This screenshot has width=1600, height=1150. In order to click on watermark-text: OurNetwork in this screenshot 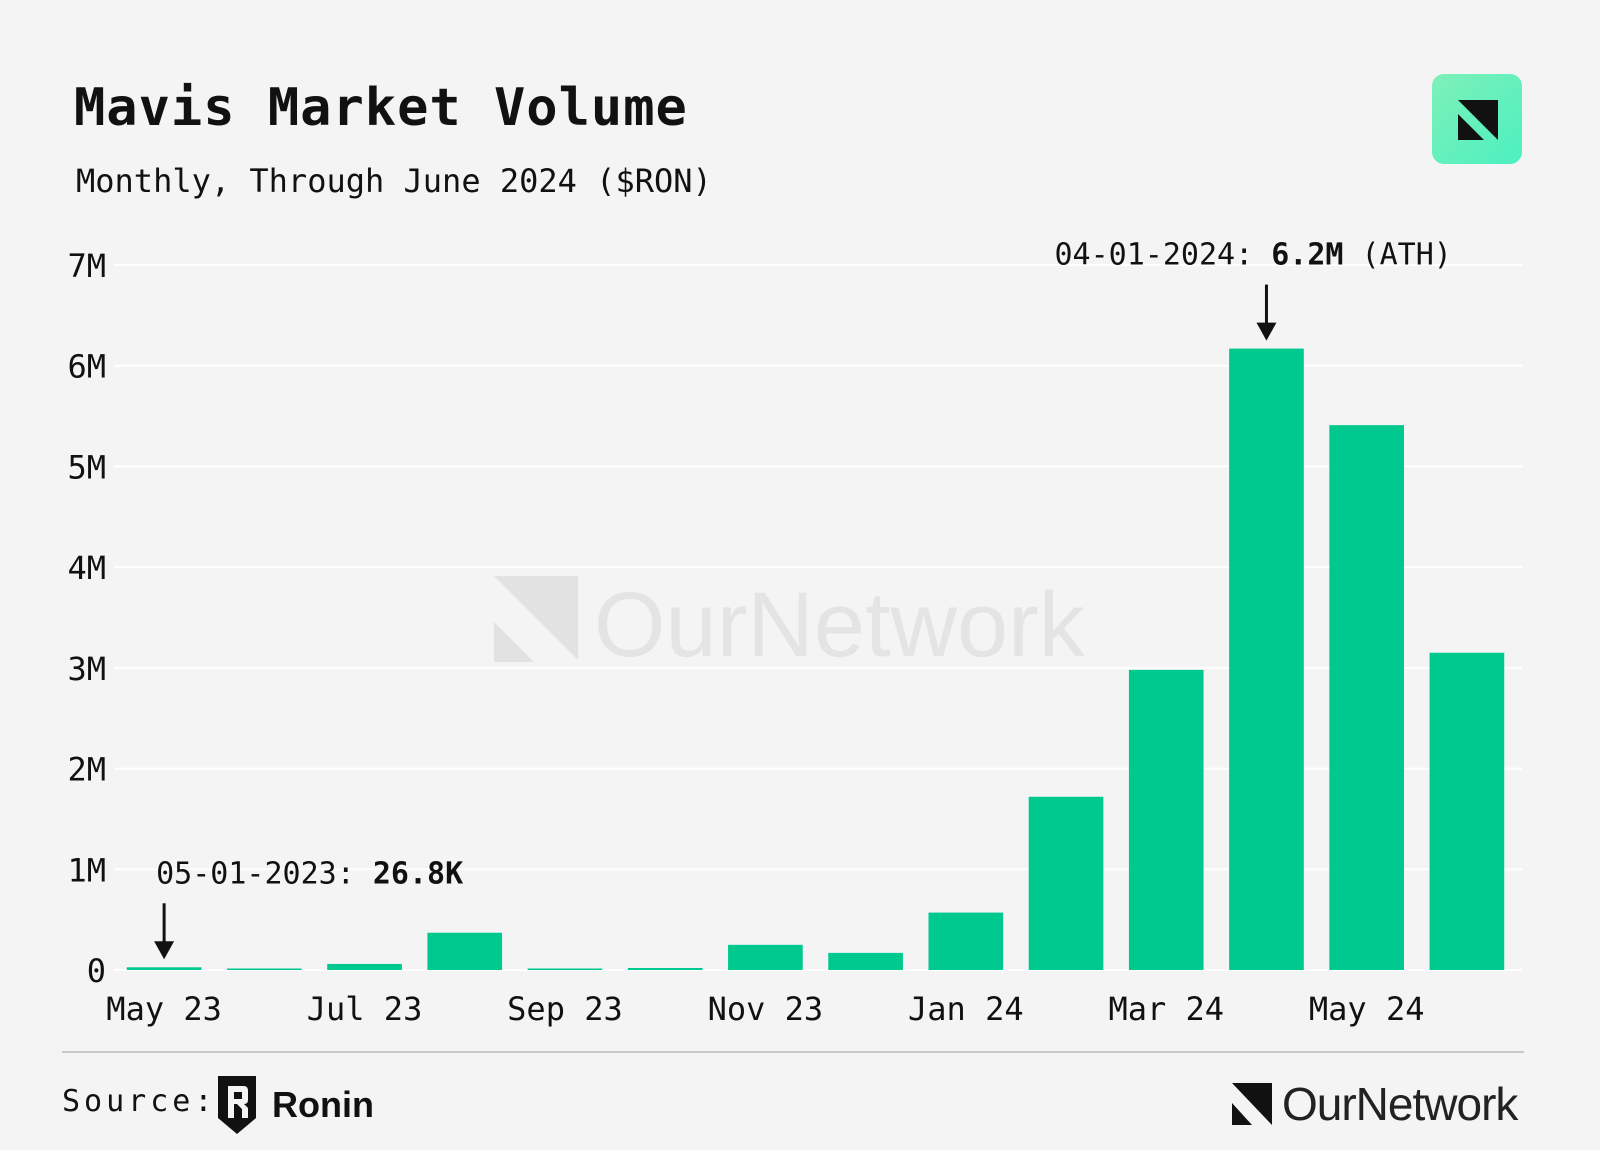, I will do `click(840, 625)`.